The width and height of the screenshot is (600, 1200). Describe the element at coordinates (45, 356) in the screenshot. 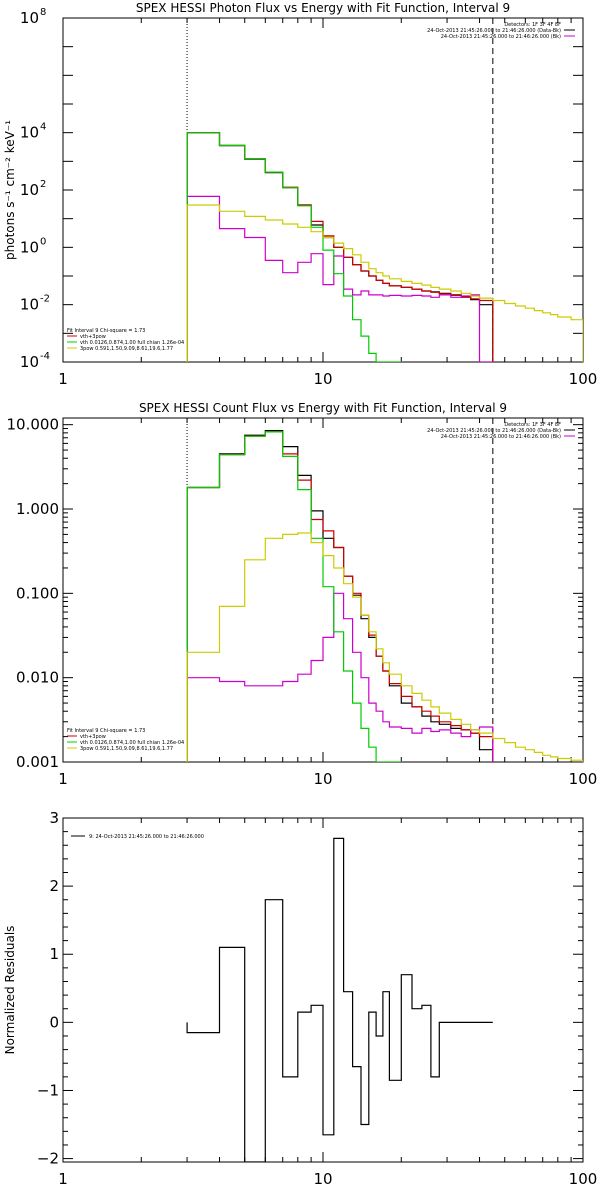

I see `y-tick-exponent: -4` at that location.